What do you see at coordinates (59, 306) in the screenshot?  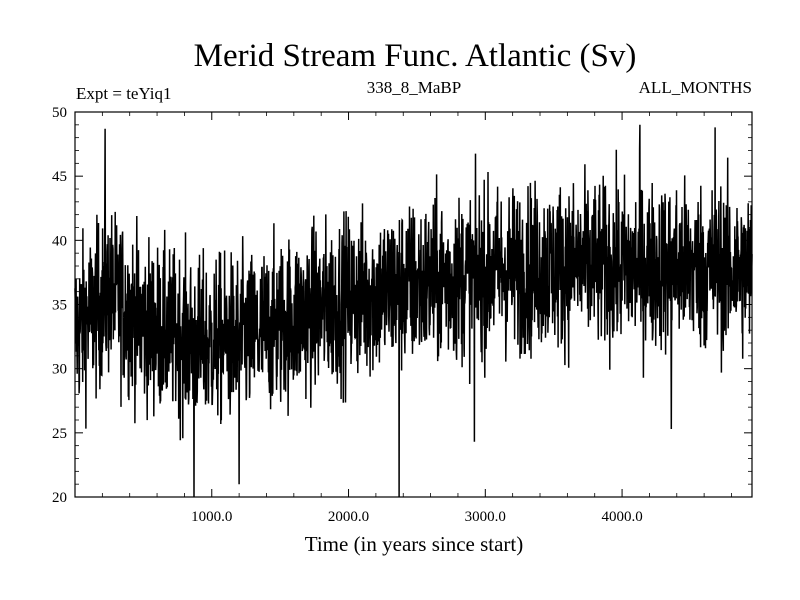 I see `y-tick-label-35: 35` at bounding box center [59, 306].